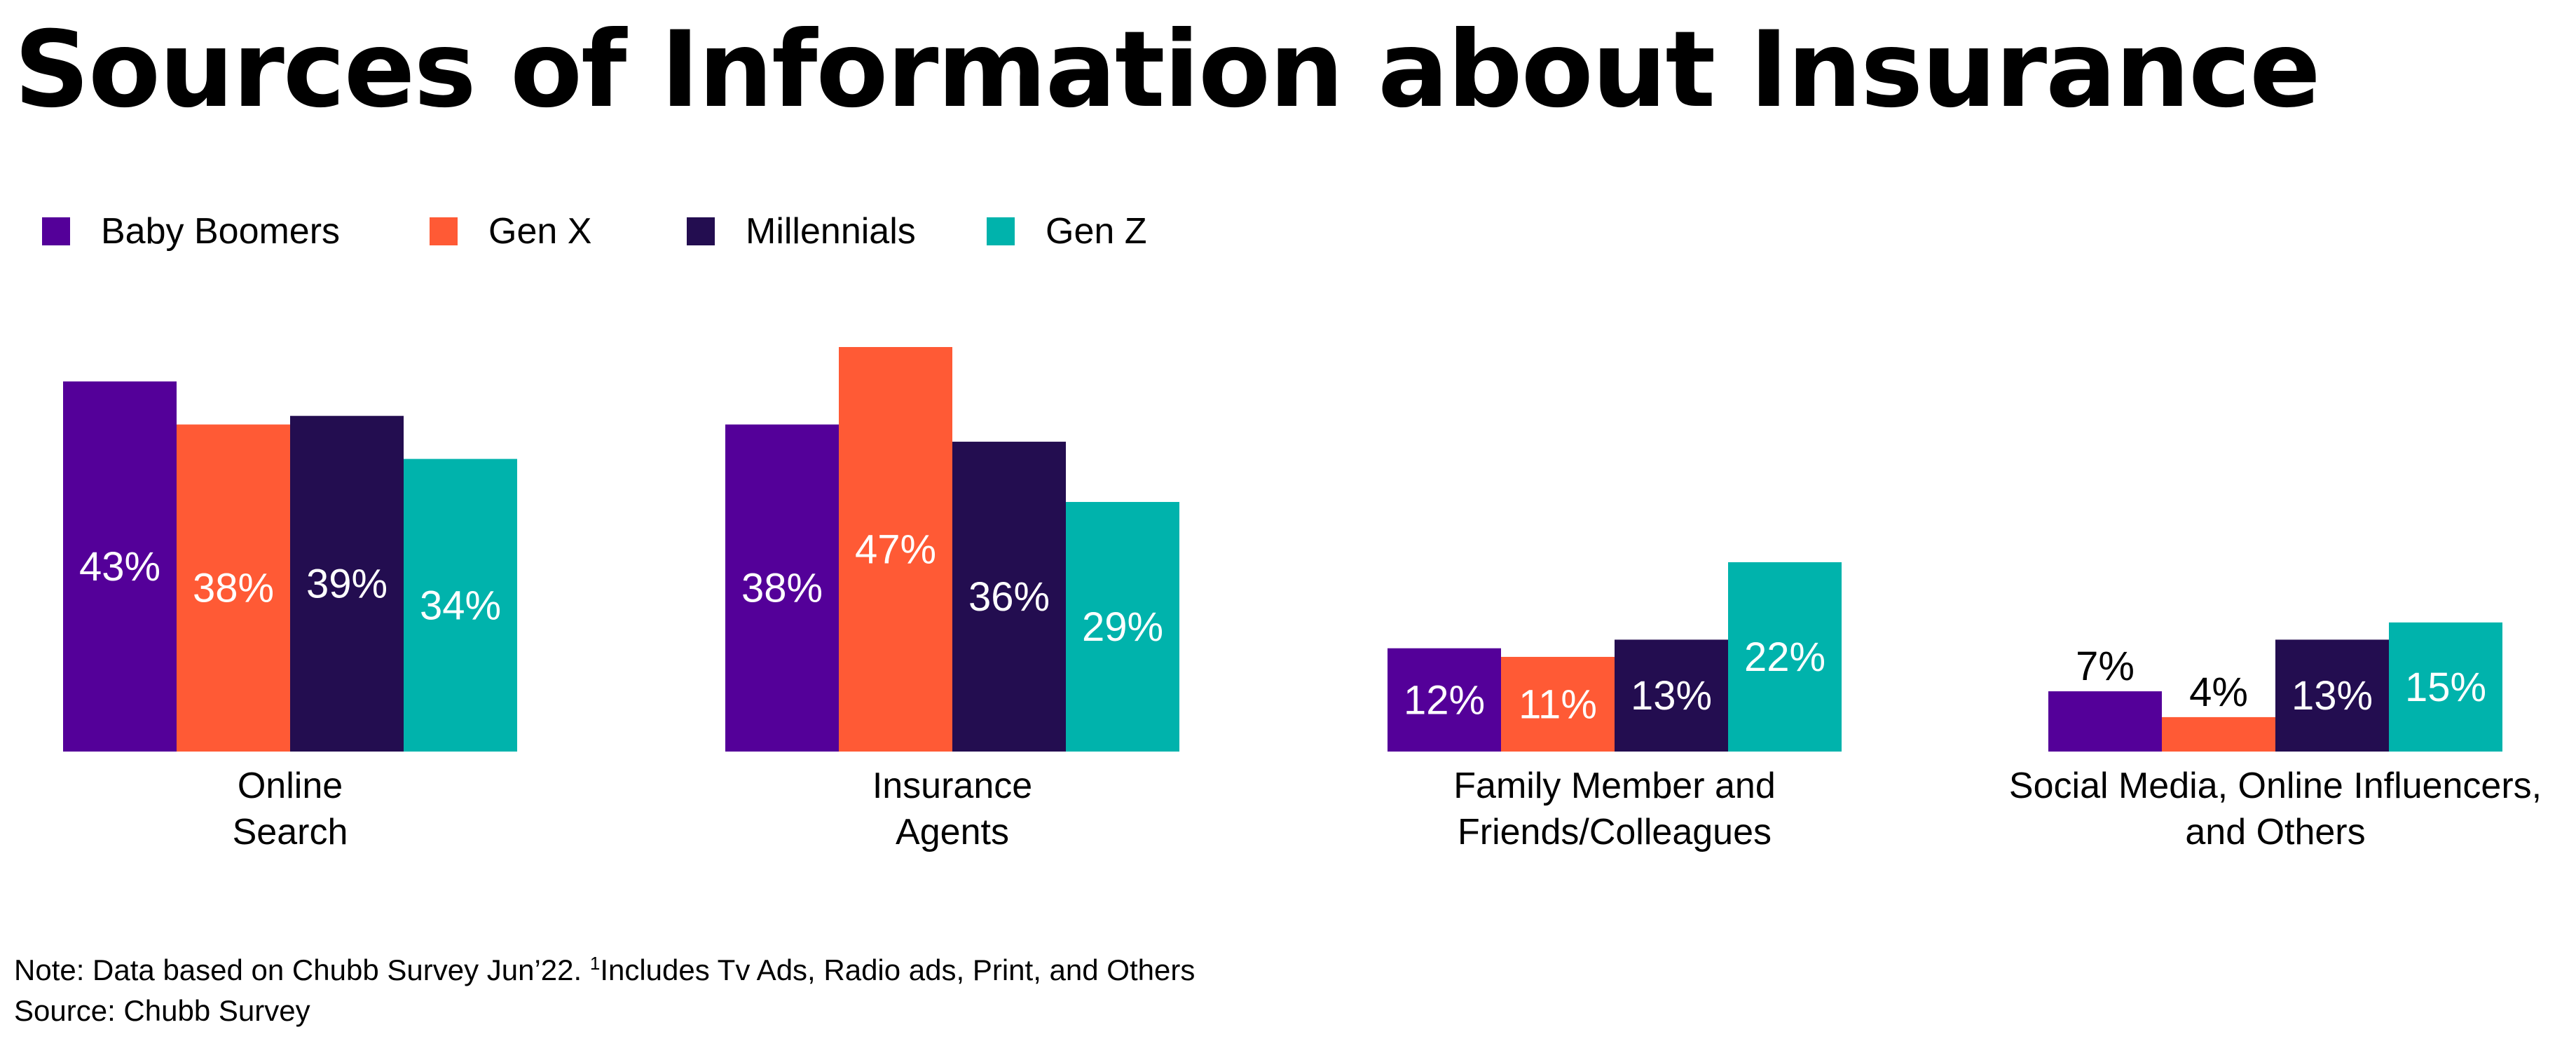 The width and height of the screenshot is (2576, 1046). Describe the element at coordinates (1614, 786) in the screenshot. I see `category-label-family-friends-line-1: Family Member and` at that location.